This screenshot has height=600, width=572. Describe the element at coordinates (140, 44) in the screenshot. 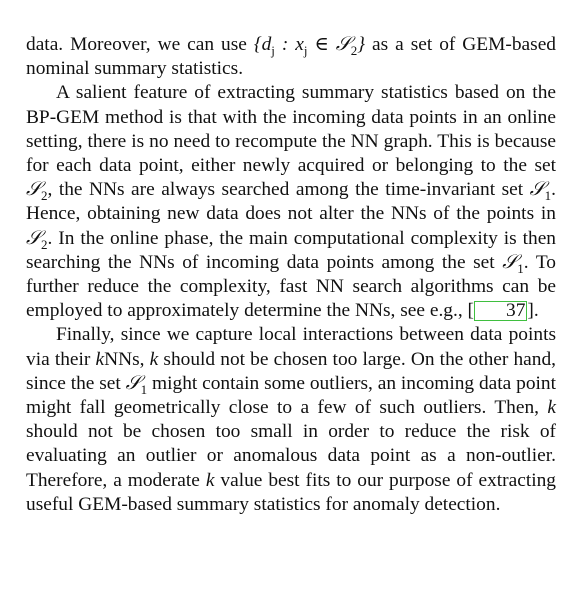

I see `text-run: data. Moreover, we can use` at that location.